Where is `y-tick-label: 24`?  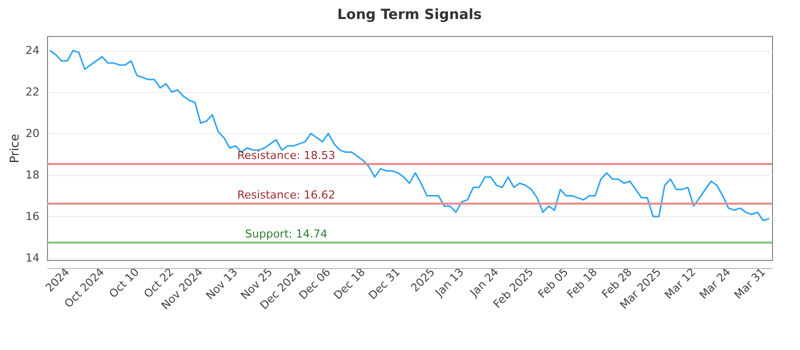
y-tick-label: 24 is located at coordinates (33, 51).